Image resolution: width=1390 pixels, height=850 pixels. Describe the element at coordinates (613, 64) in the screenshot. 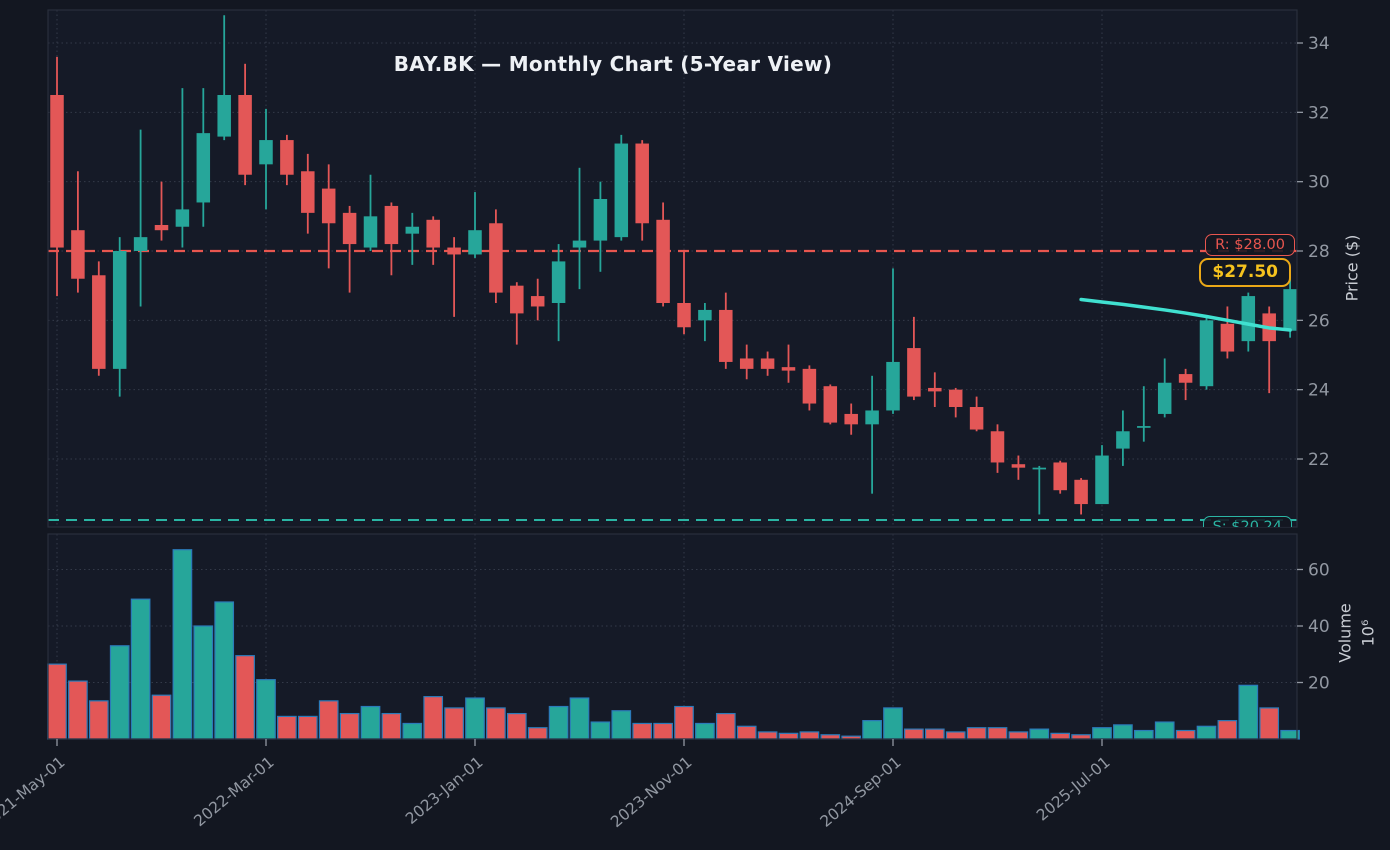

I see `chart-title: BAY.BK — Monthly Chart (5-Year View)` at that location.